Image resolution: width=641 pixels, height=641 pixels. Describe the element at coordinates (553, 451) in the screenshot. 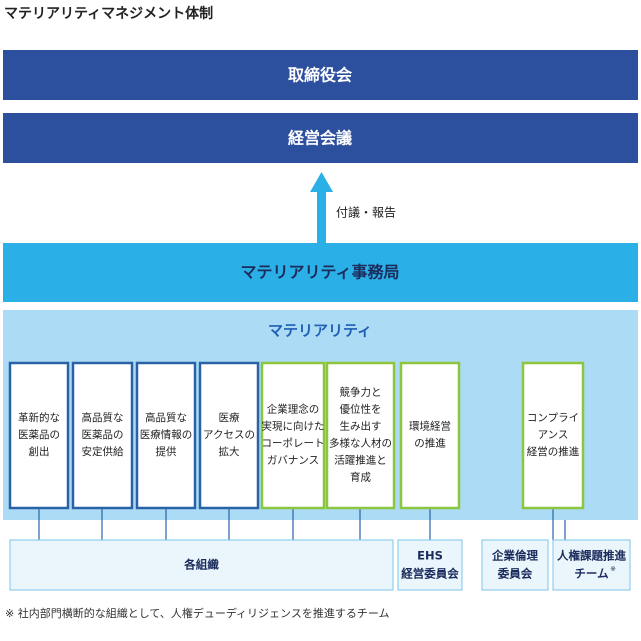

I see `item-text: 経営の推進` at that location.